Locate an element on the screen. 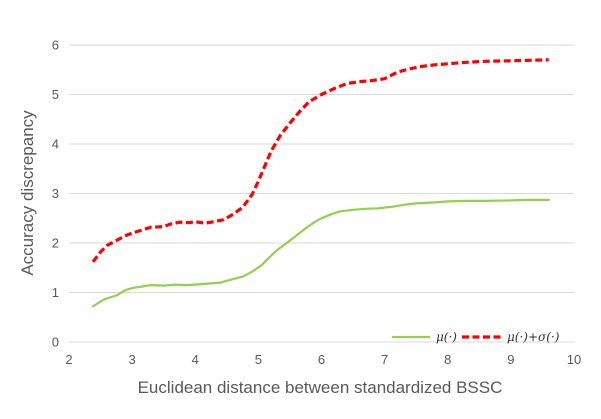 This screenshot has height=419, width=601. x-tick-label: 6 is located at coordinates (321, 359).